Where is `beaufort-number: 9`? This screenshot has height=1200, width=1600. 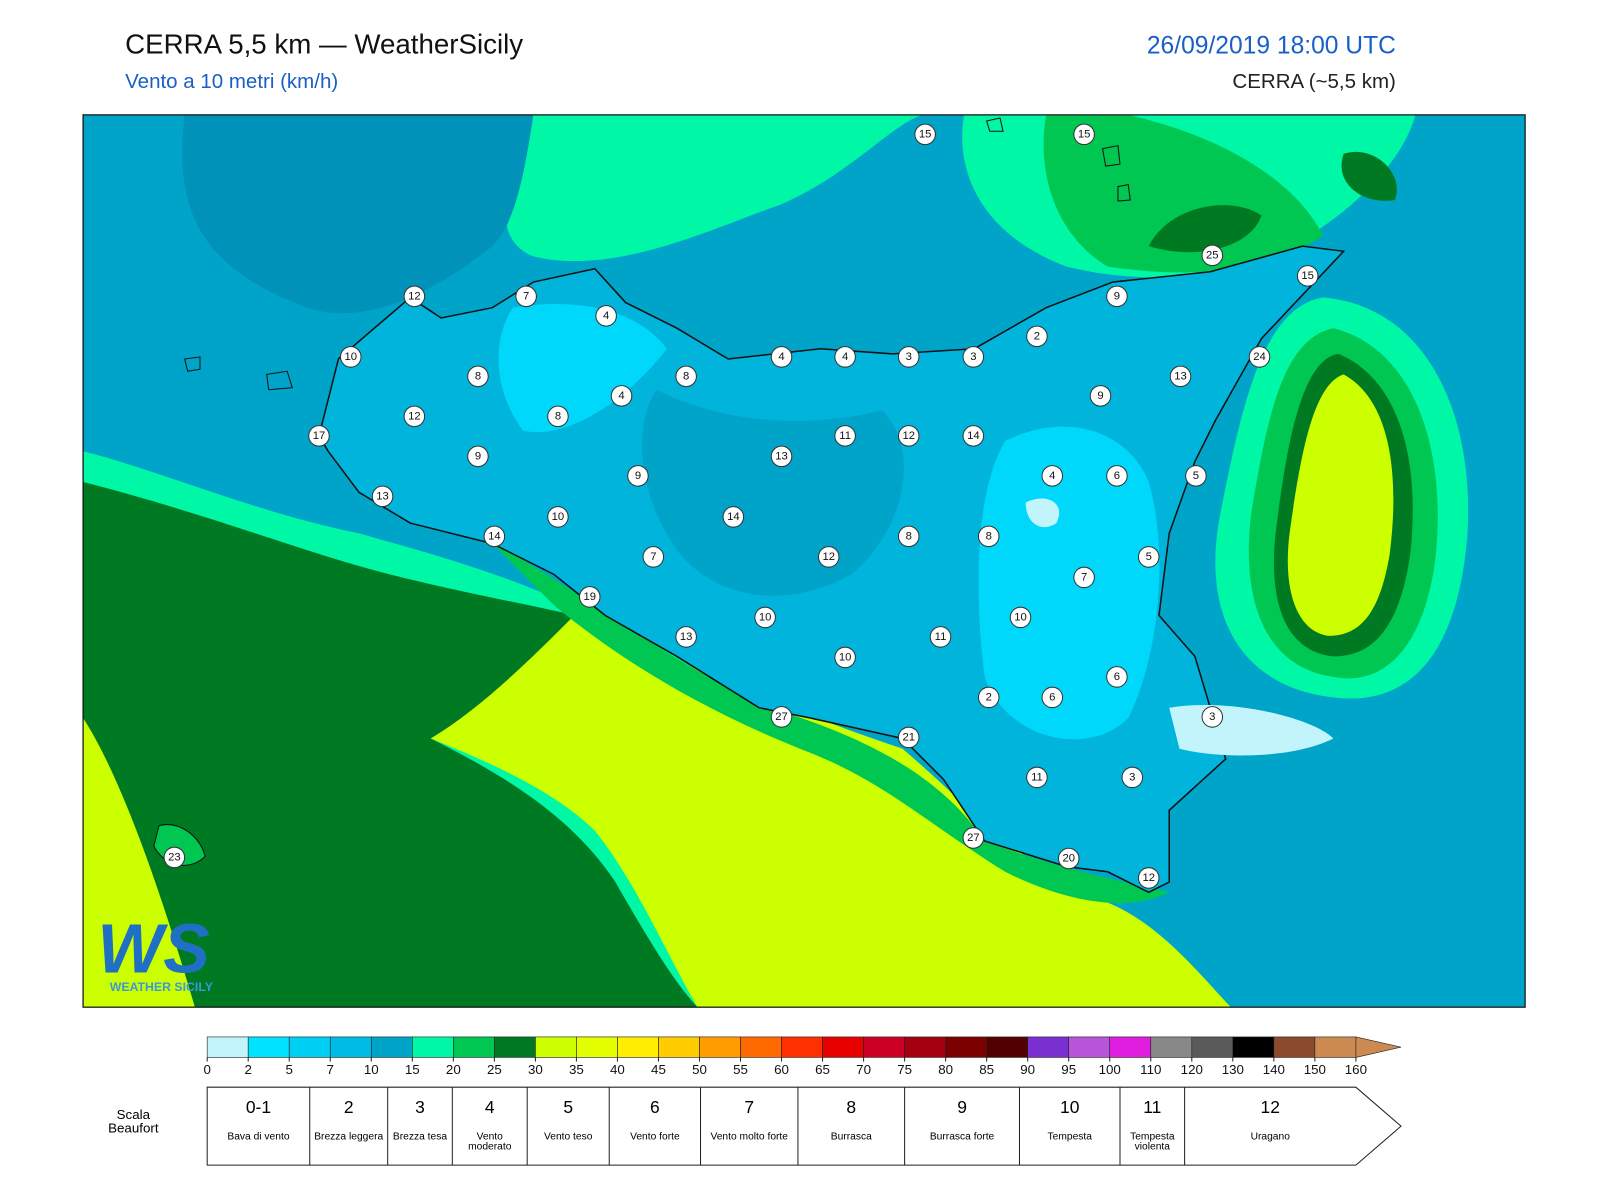
beaufort-number: 9 is located at coordinates (962, 1107).